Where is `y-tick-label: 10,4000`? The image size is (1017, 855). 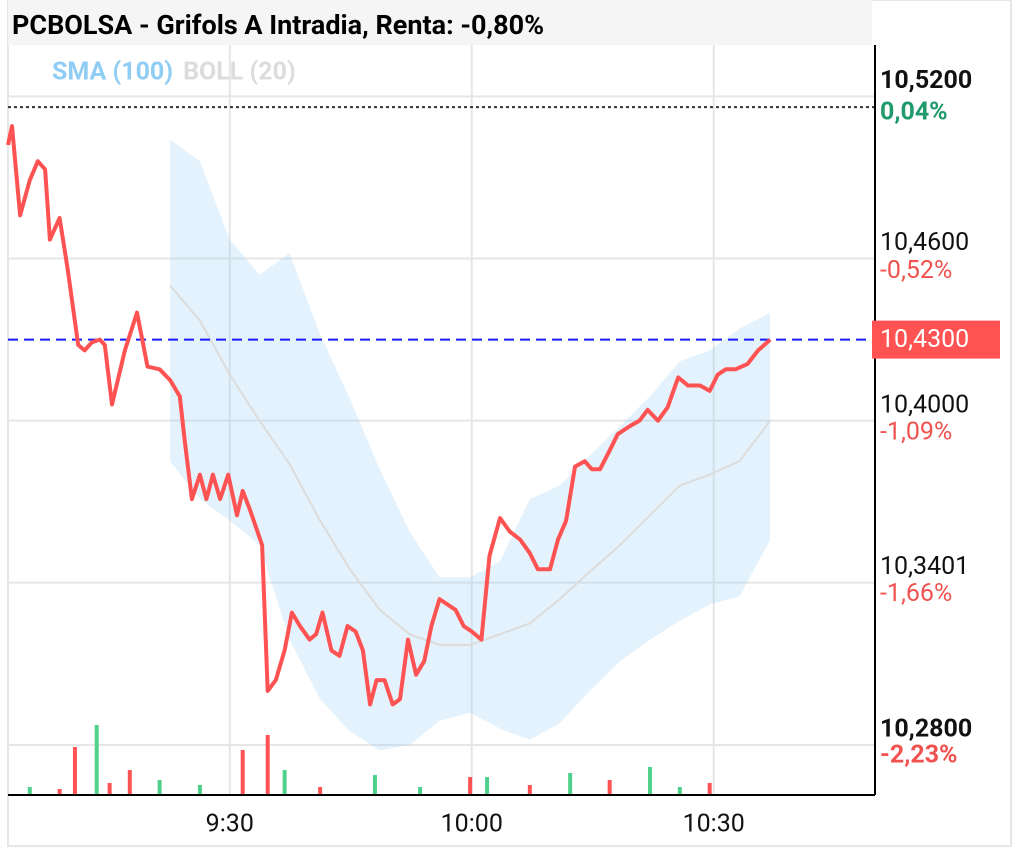
y-tick-label: 10,4000 is located at coordinates (924, 404).